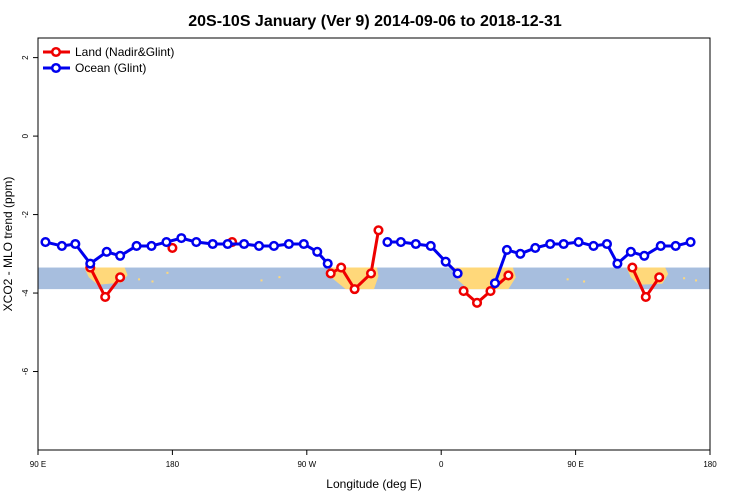 The width and height of the screenshot is (750, 500). I want to click on legend-land-marker, so click(56, 52).